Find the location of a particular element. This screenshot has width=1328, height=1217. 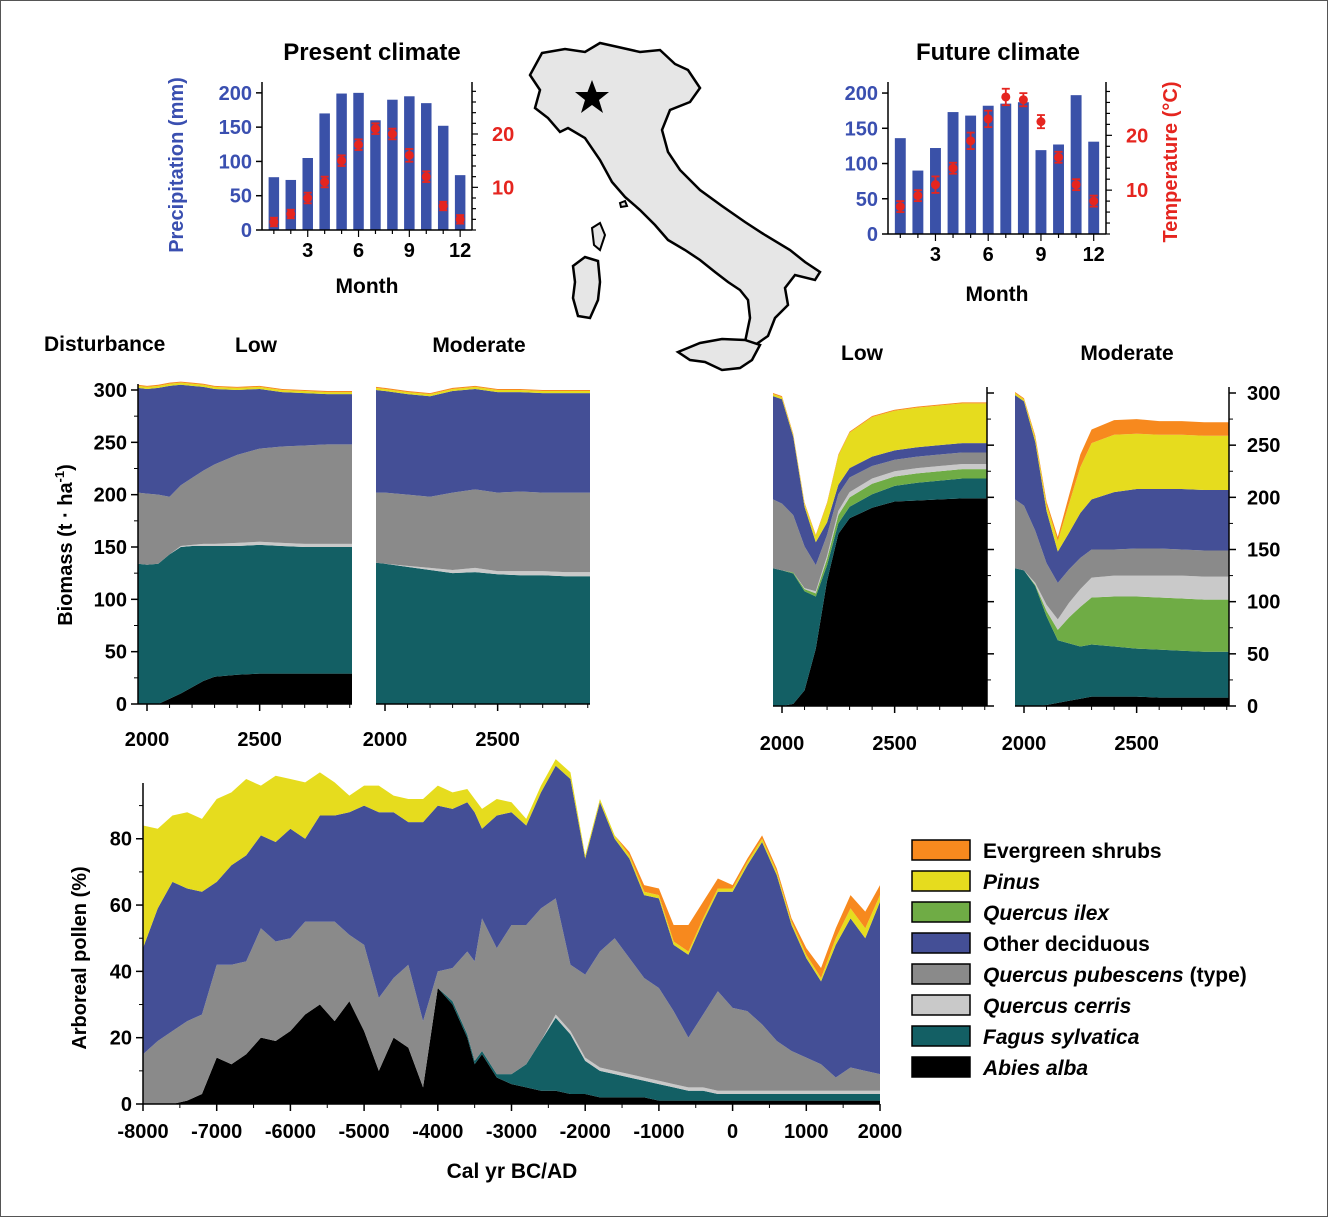

legend-swatch-evergreen-shrubs is located at coordinates (941, 850).